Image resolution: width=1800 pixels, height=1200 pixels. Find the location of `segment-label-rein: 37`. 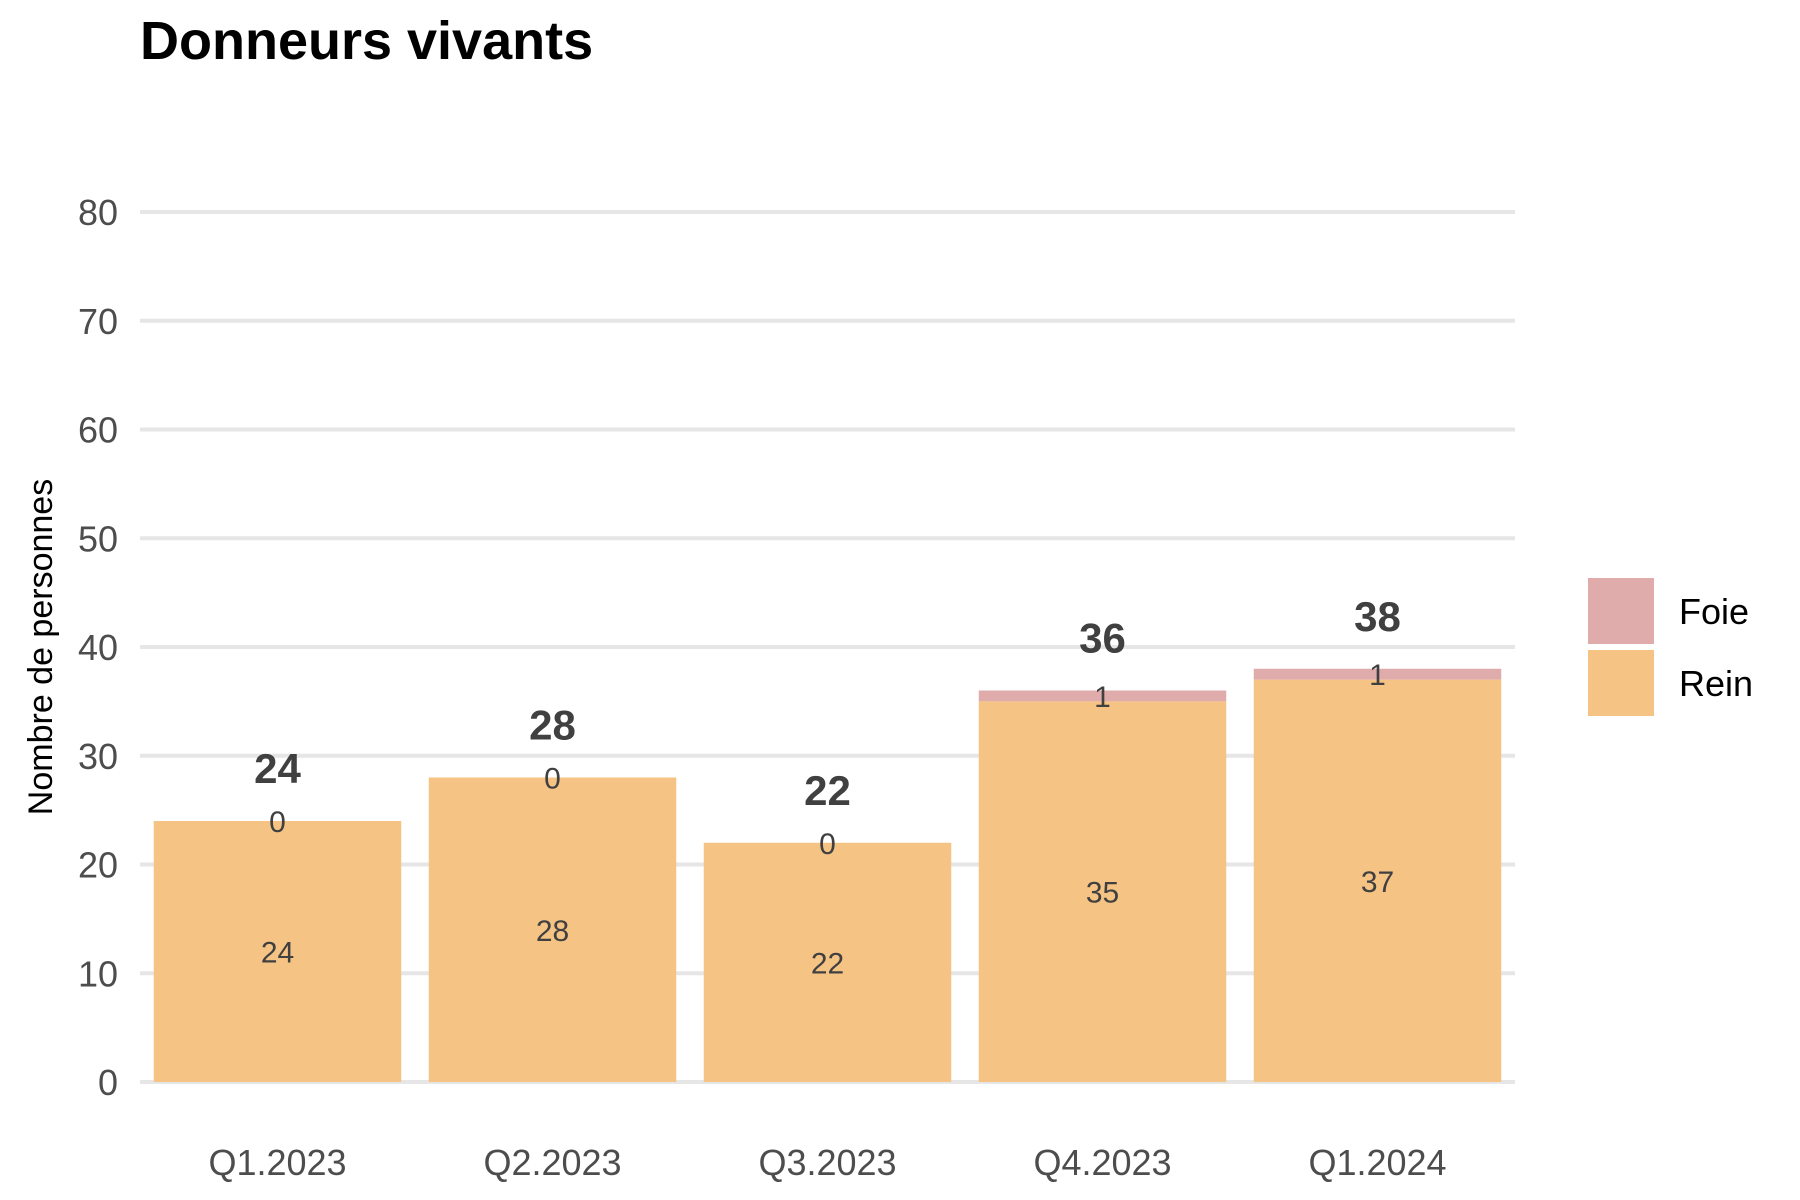

segment-label-rein: 37 is located at coordinates (1377, 882).